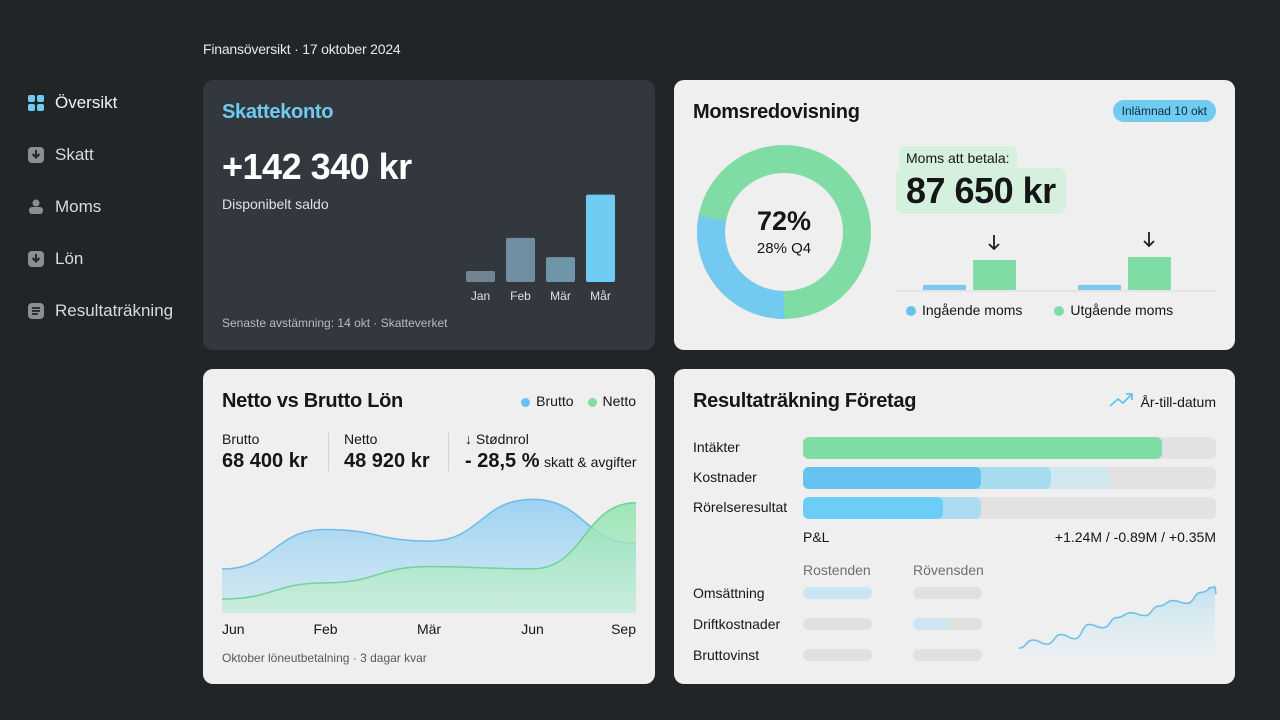  Describe the element at coordinates (275, 204) in the screenshot. I see `balance-subtitle: Disponibelt saldo` at that location.